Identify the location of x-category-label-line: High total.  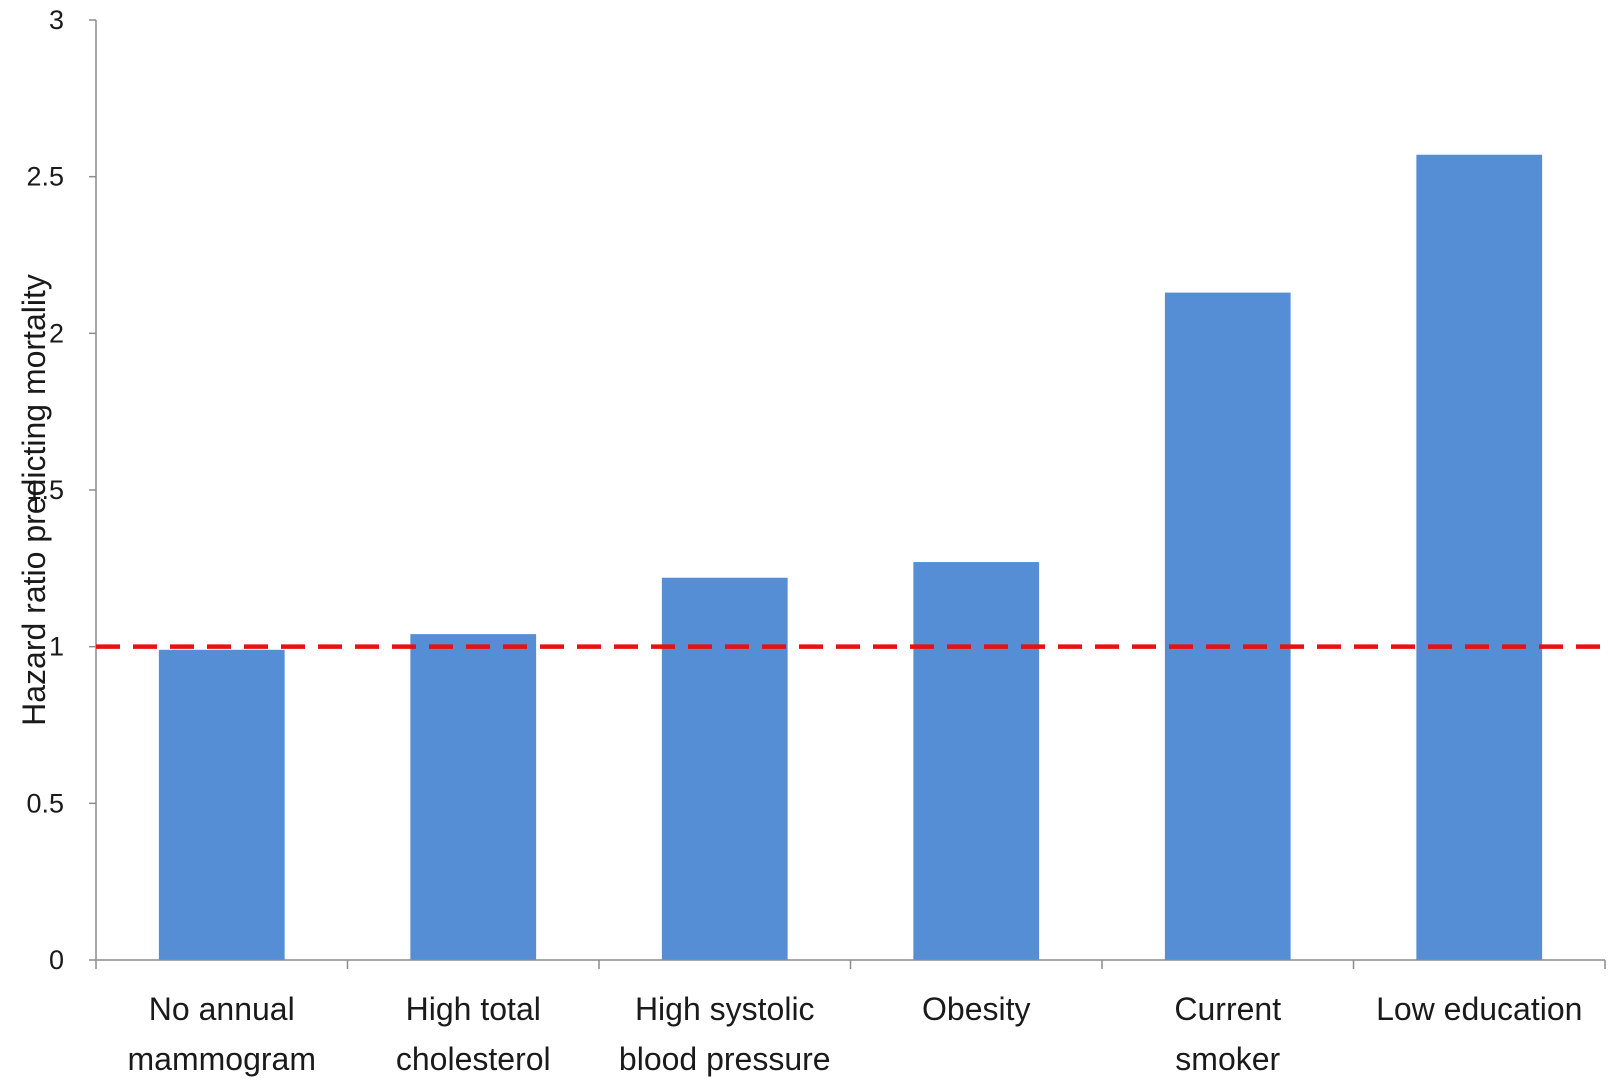
(473, 1009).